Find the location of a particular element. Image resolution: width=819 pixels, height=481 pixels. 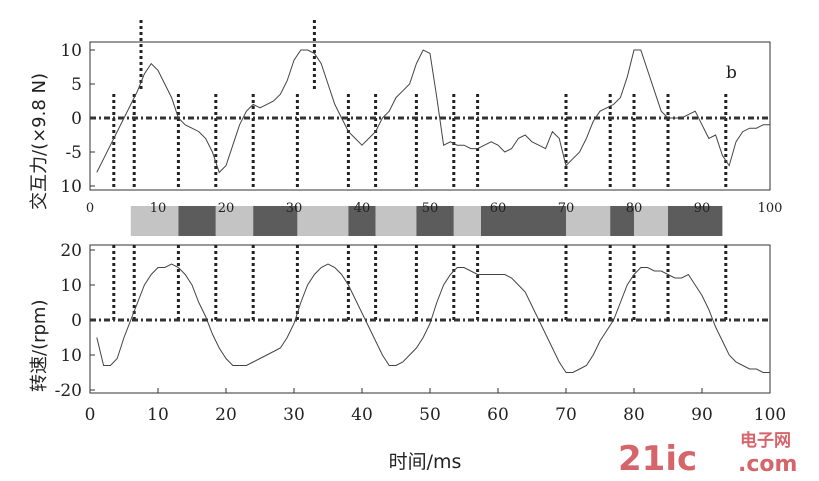

middle-x-tick-label: 90 is located at coordinates (702, 208).